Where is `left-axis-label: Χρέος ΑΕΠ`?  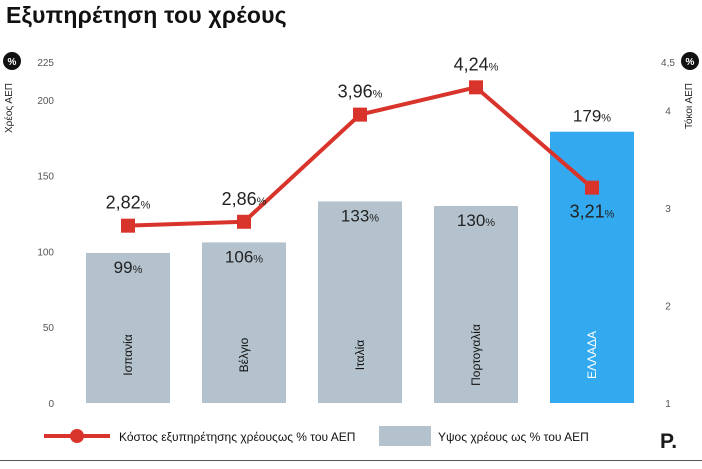 left-axis-label: Χρέος ΑΕΠ is located at coordinates (9, 108).